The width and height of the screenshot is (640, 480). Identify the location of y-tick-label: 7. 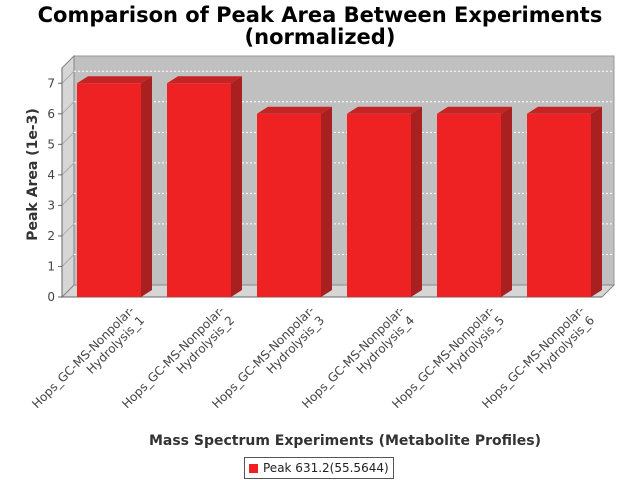
(51, 83).